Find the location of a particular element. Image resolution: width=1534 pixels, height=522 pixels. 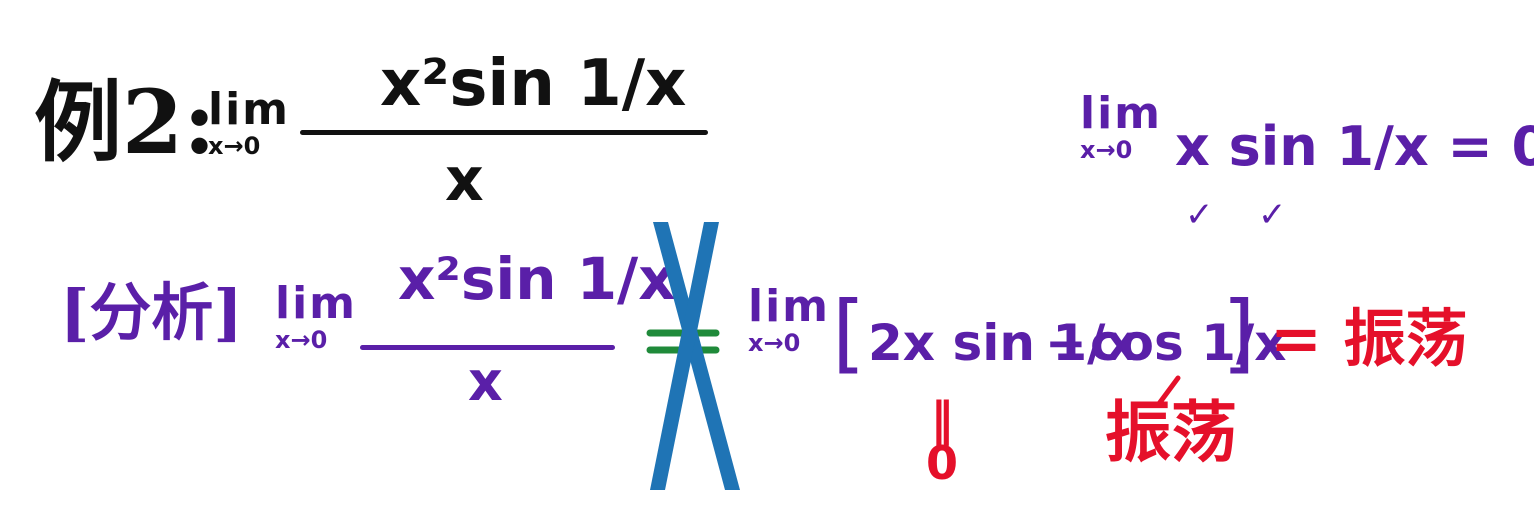

analysis-label: [分析] is located at coordinates (151, 312).